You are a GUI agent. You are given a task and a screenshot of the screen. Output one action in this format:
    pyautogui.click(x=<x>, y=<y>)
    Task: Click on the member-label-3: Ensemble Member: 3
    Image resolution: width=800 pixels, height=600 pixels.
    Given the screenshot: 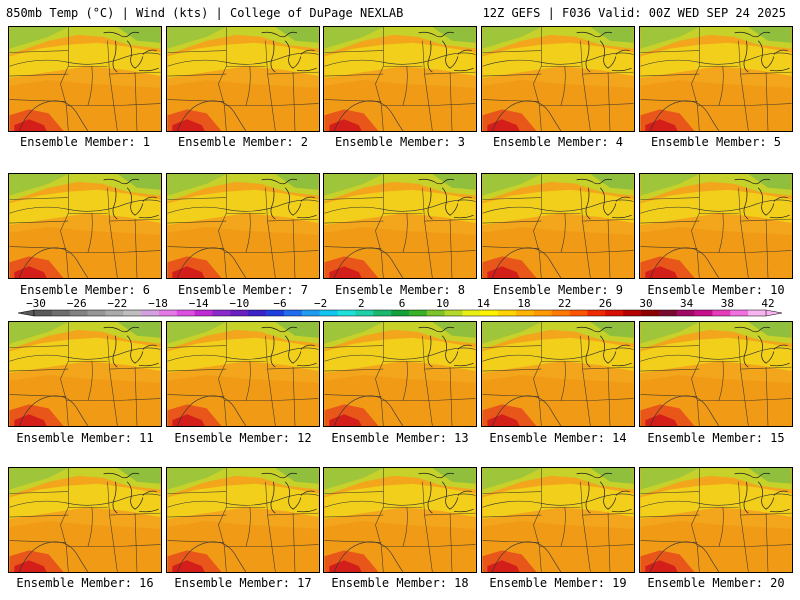 What is the action you would take?
    pyautogui.click(x=400, y=142)
    